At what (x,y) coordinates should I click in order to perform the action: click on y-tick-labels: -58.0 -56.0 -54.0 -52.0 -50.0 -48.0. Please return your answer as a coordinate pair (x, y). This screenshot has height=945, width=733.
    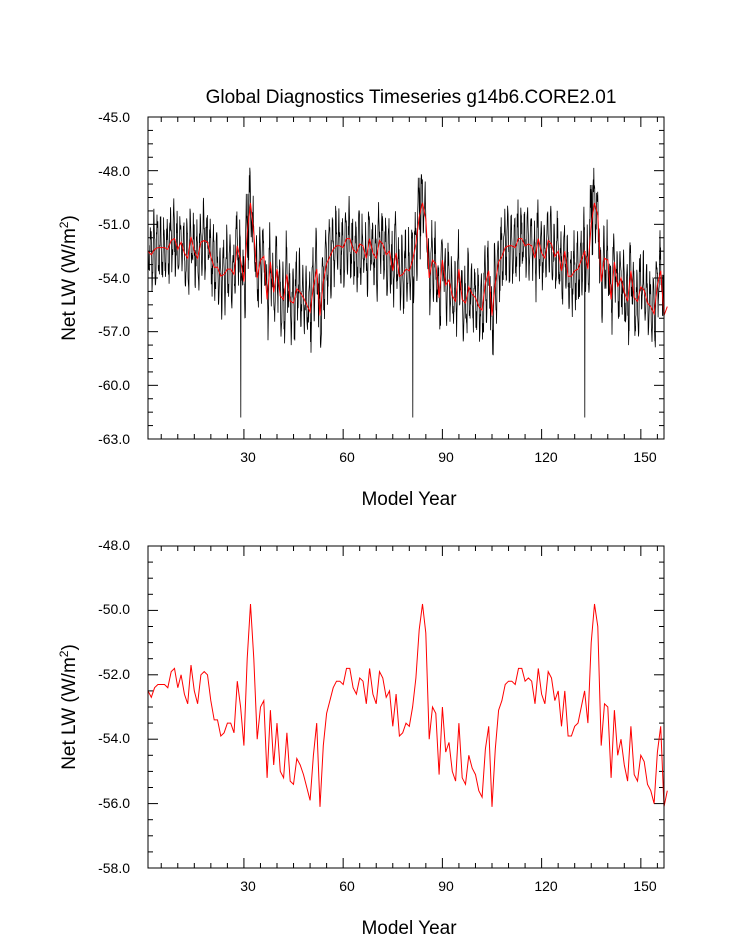
    Looking at the image, I should click on (114, 706).